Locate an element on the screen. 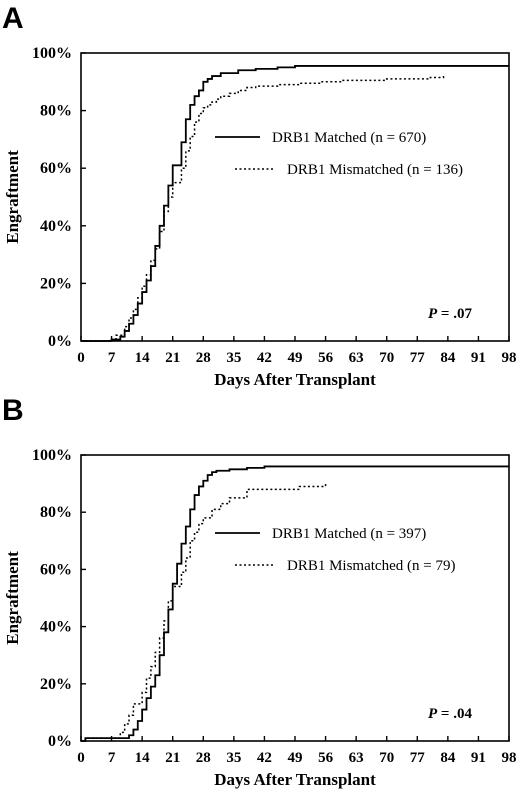 Image resolution: width=520 pixels, height=797 pixels. legend-label: DRB1 Mismatched (n = 79) is located at coordinates (371, 566).